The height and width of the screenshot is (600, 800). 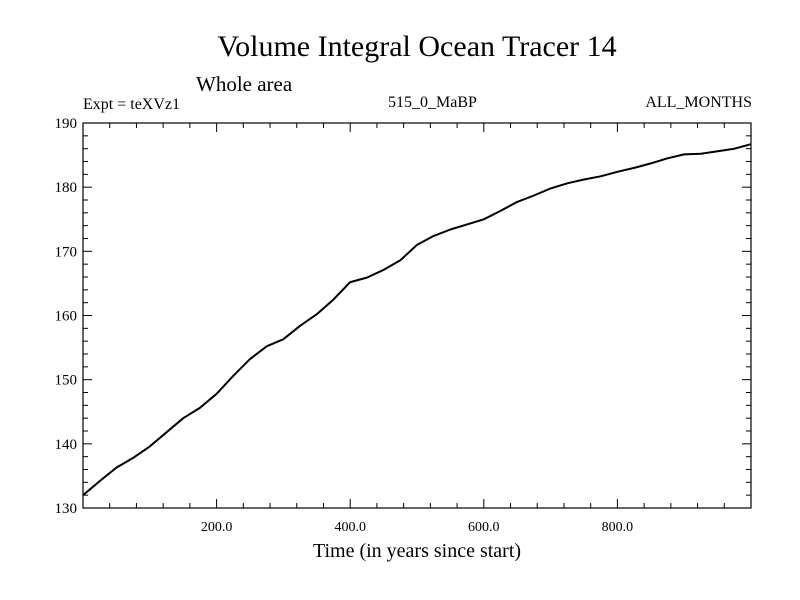 I want to click on y-tick-label: 150, so click(x=66, y=381).